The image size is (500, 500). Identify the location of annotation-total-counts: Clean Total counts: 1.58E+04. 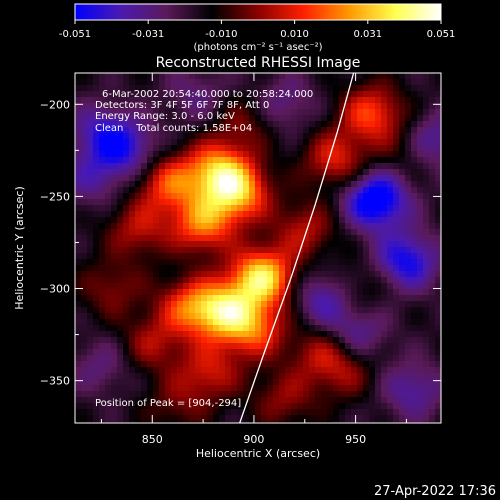
(173, 128).